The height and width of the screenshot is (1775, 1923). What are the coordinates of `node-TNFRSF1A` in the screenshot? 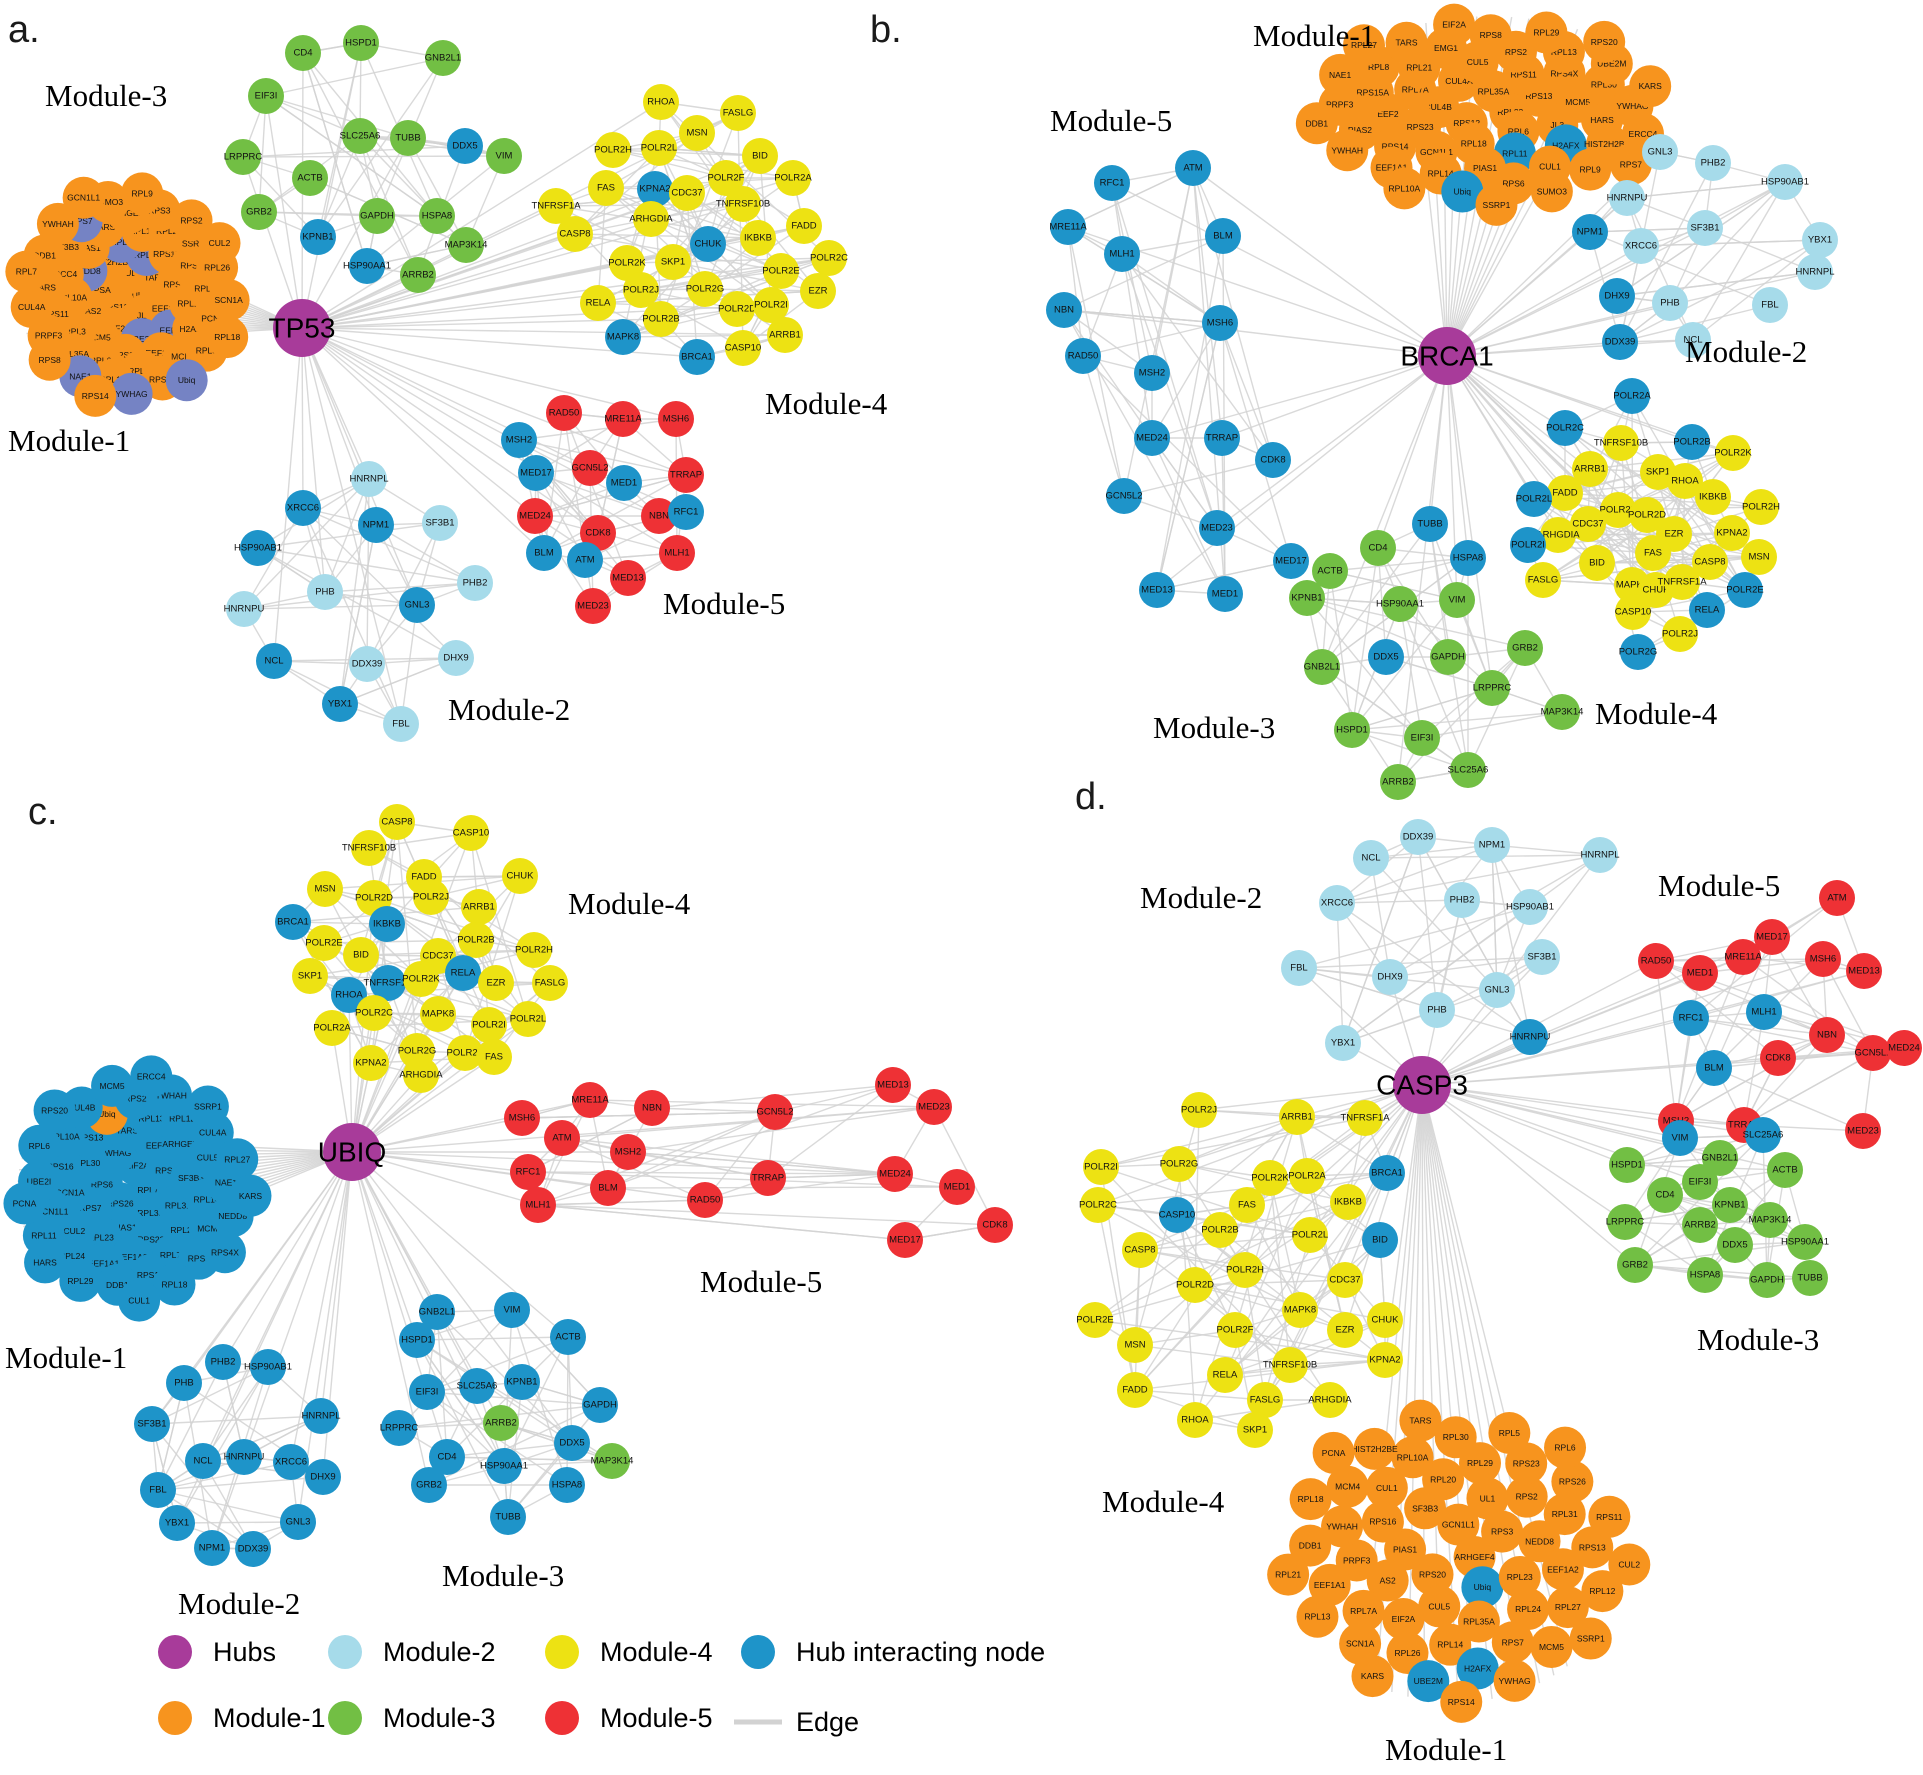 It's located at (1365, 1118).